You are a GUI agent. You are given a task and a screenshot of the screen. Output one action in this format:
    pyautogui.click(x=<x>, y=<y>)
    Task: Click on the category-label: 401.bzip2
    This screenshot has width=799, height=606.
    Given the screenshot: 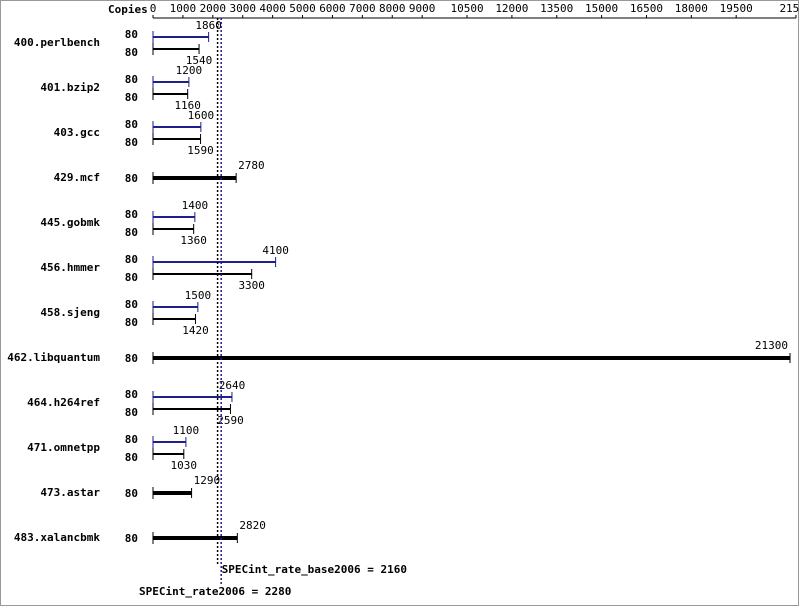 What is the action you would take?
    pyautogui.click(x=70, y=87)
    